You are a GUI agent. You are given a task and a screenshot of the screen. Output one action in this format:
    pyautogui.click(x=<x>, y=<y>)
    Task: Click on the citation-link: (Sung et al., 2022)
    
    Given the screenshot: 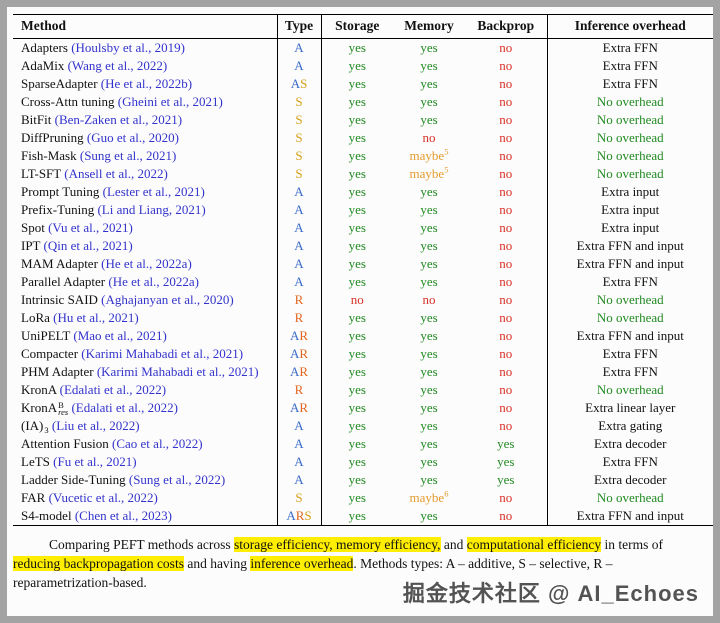 What is the action you would take?
    pyautogui.click(x=177, y=479)
    